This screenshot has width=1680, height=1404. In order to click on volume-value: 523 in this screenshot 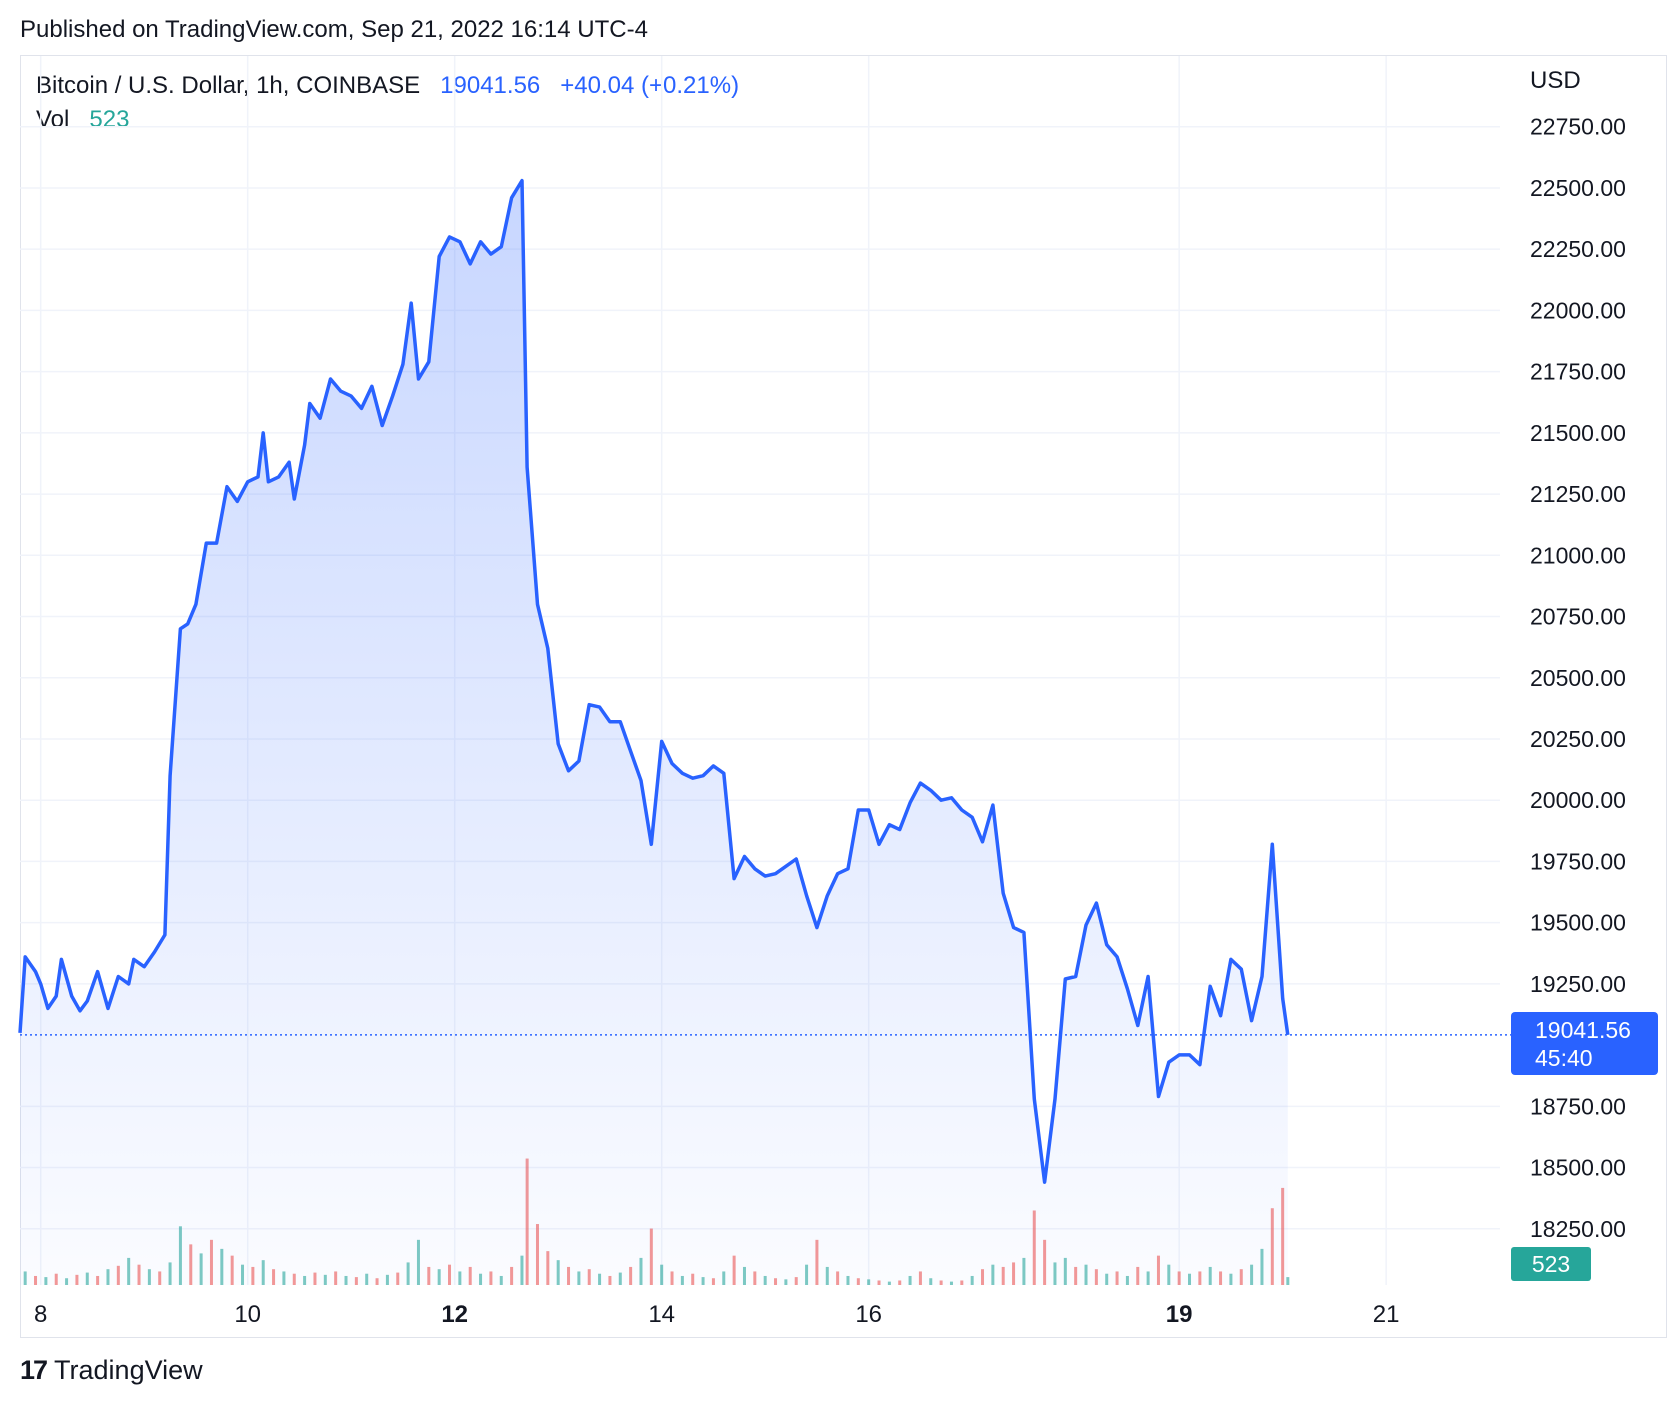, I will do `click(109, 119)`.